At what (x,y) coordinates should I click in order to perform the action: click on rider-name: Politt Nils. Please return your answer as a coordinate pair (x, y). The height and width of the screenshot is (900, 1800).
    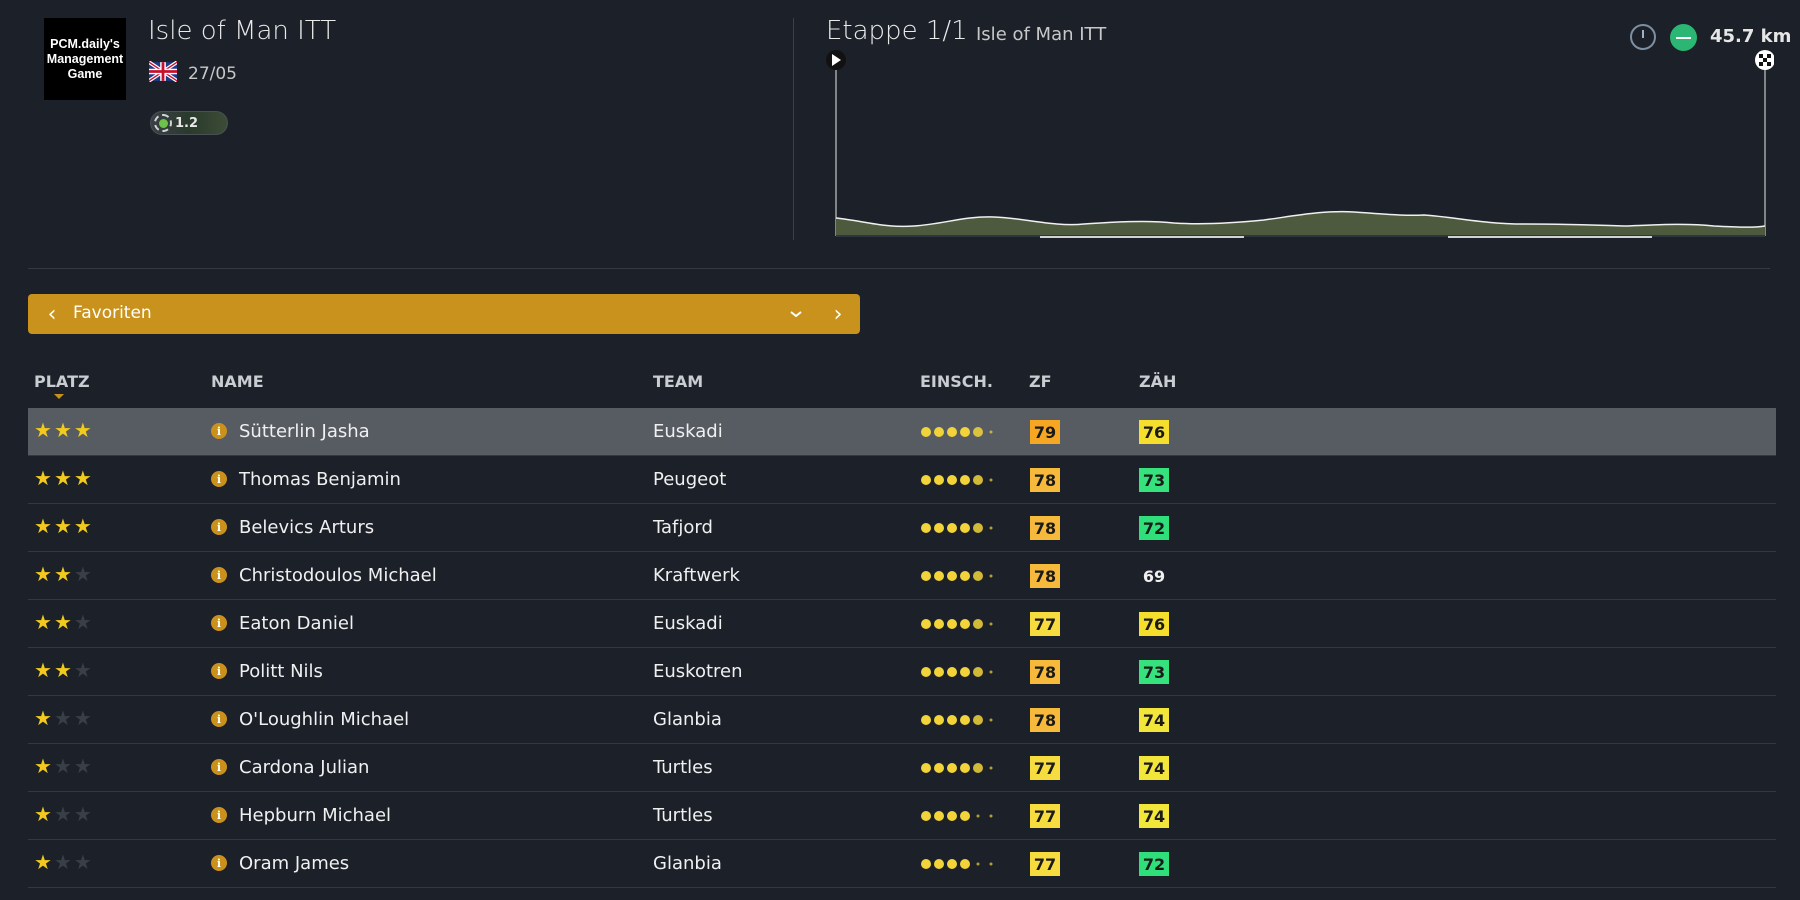
    Looking at the image, I should click on (281, 671).